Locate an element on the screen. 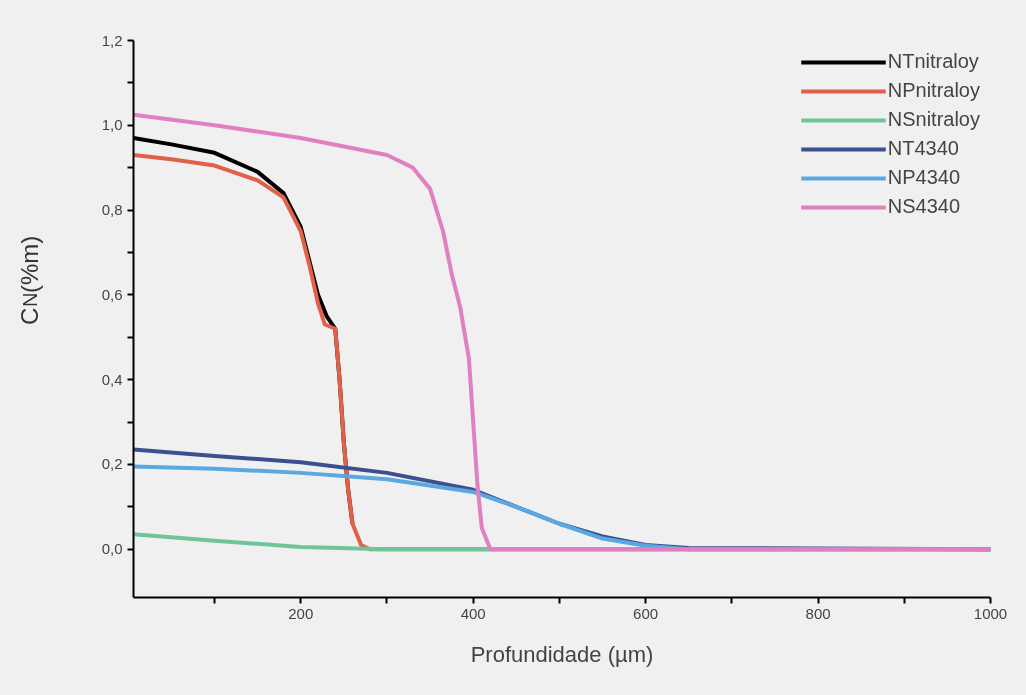  x-tick-label: 800 is located at coordinates (818, 613).